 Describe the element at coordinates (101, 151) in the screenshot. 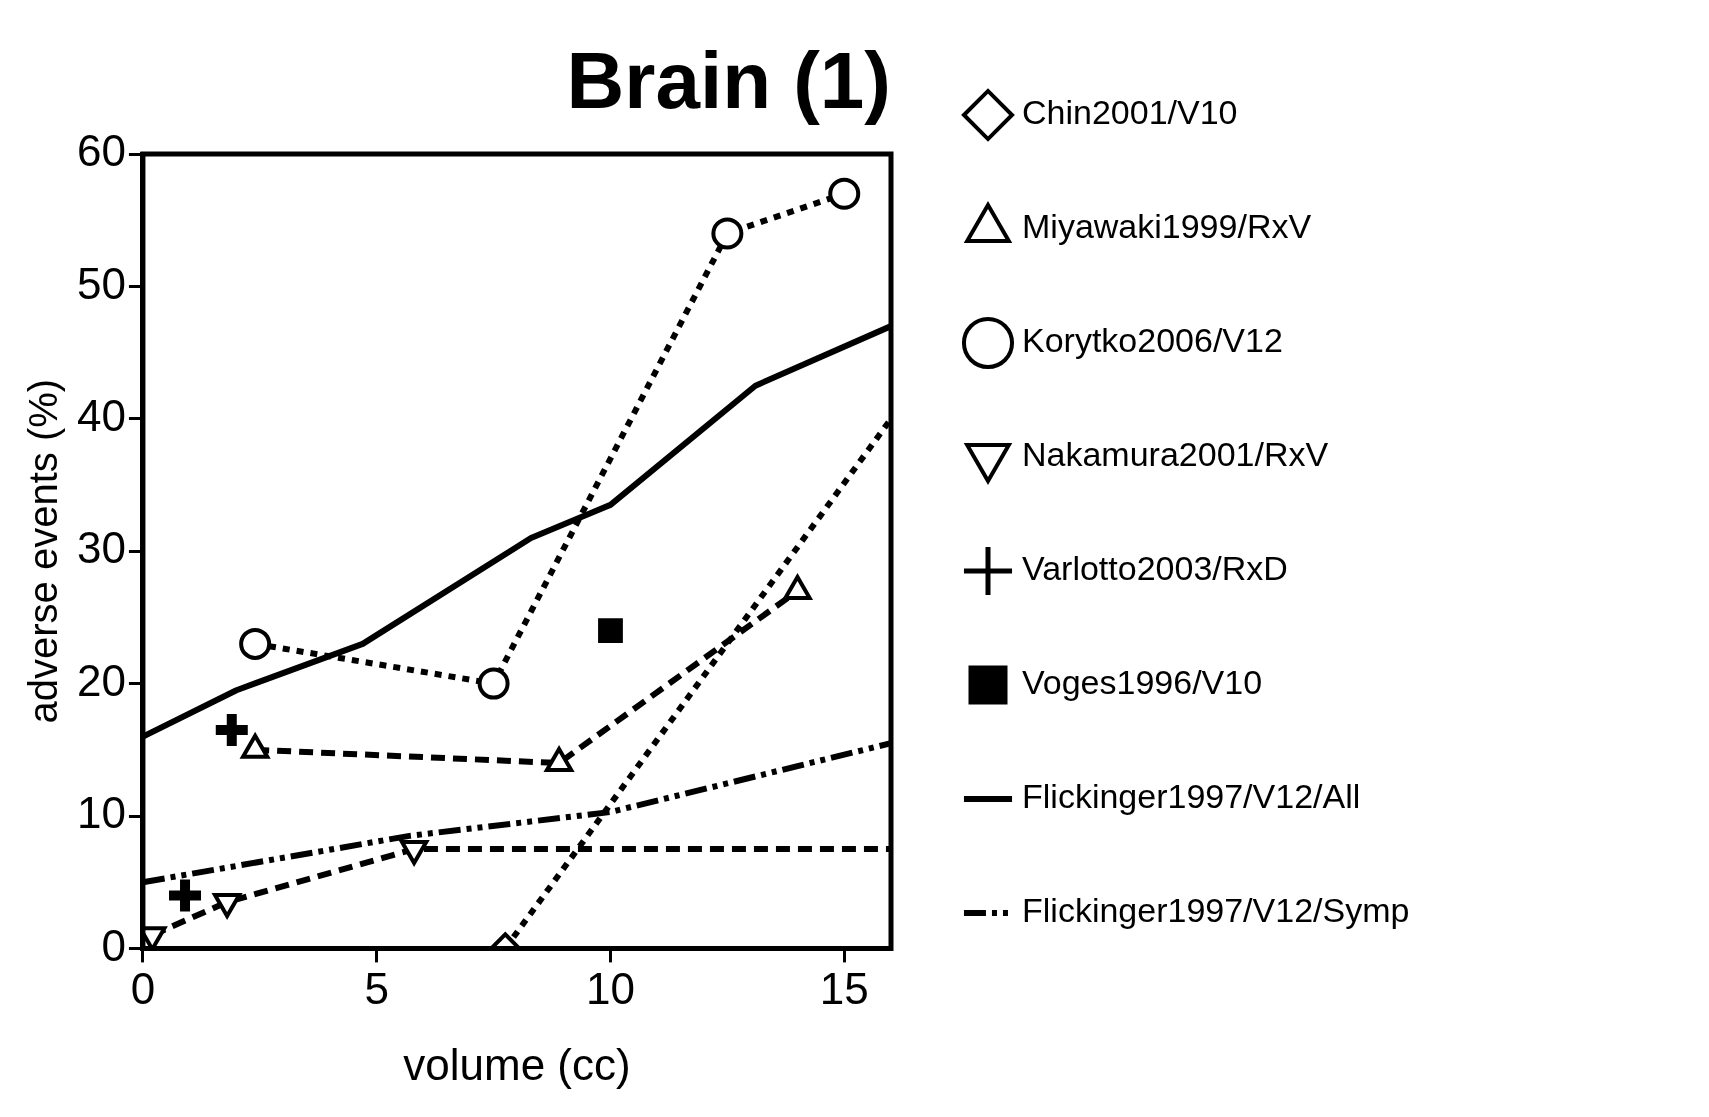

I see `y-tick-label: 60` at that location.